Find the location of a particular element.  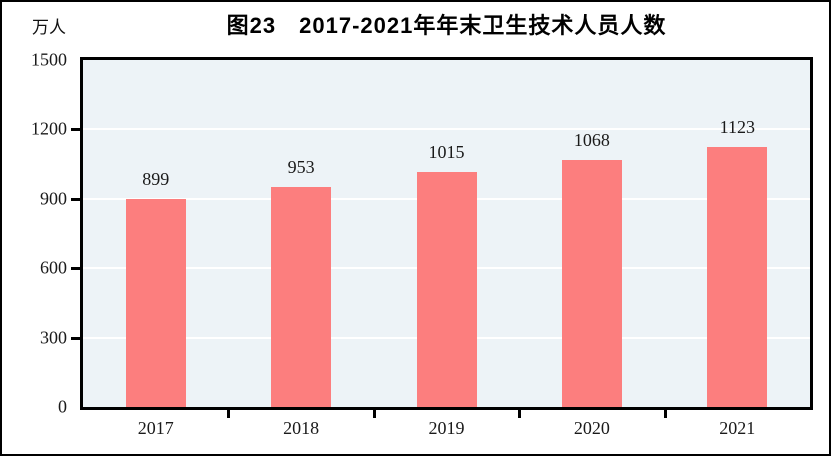

bar-value-label: 1015 is located at coordinates (446, 152).